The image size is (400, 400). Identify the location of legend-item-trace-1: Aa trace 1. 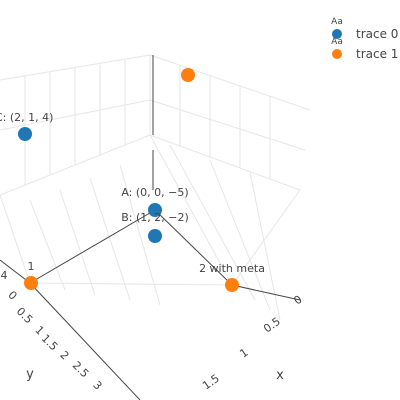
(364, 49).